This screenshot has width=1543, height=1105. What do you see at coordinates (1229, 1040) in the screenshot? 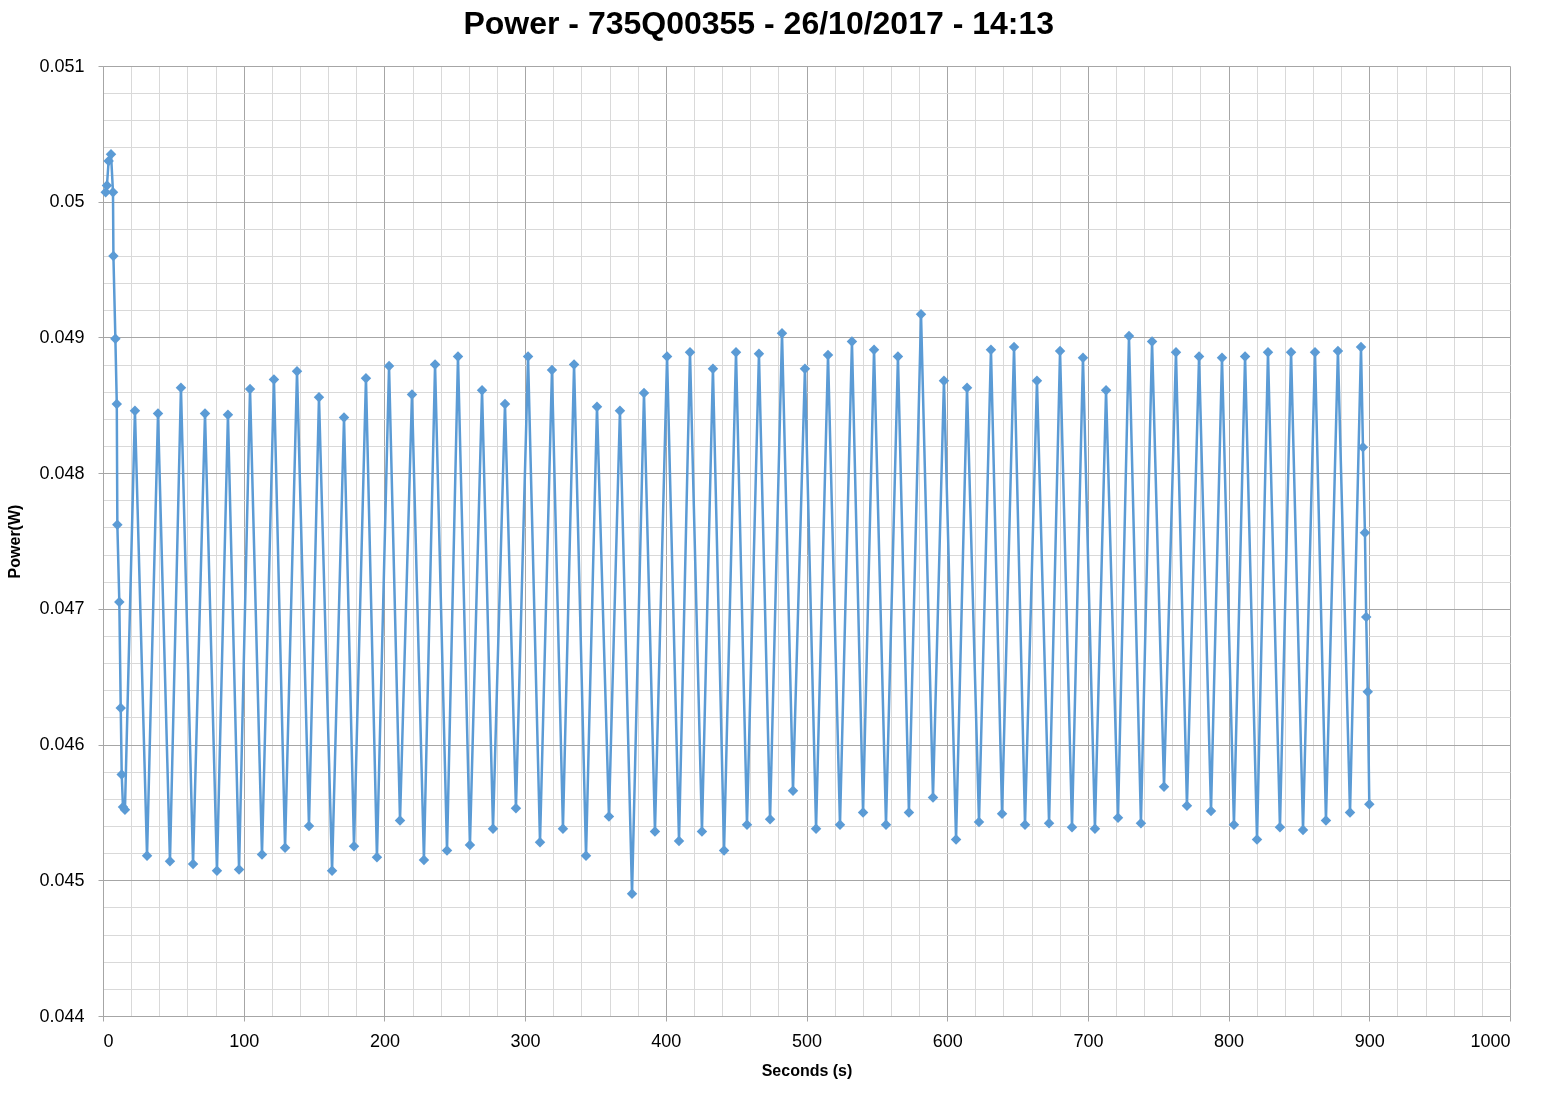
I see `x-tick-label: 800` at bounding box center [1229, 1040].